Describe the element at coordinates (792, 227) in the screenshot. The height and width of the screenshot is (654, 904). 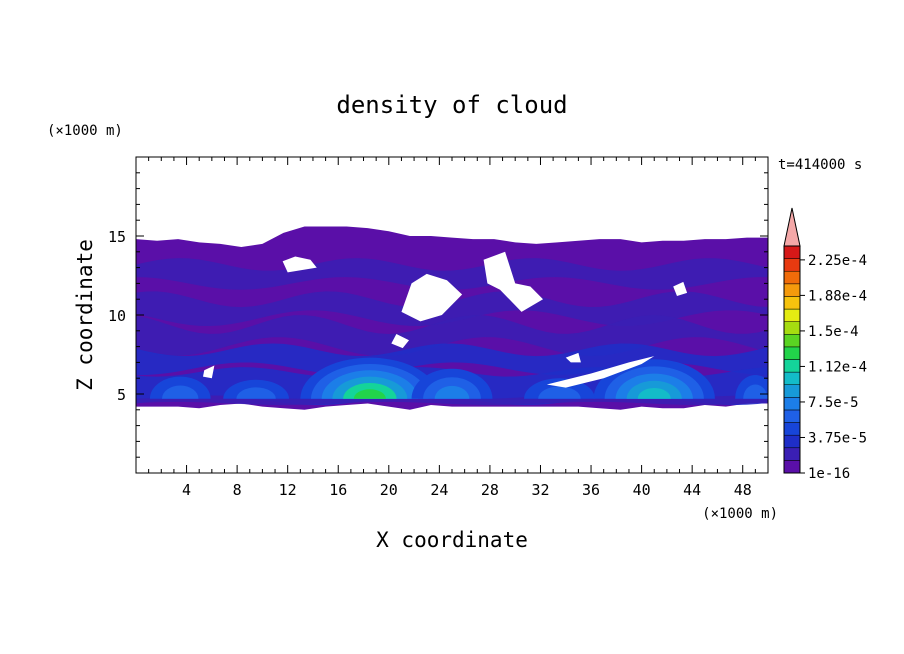
I see `colorbar-overflow-arrow` at that location.